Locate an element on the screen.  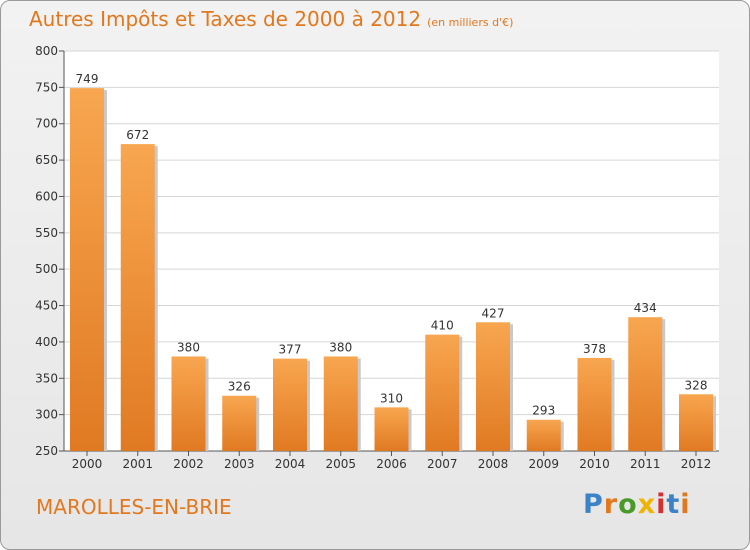
y-tick-label: 450 is located at coordinates (46, 306).